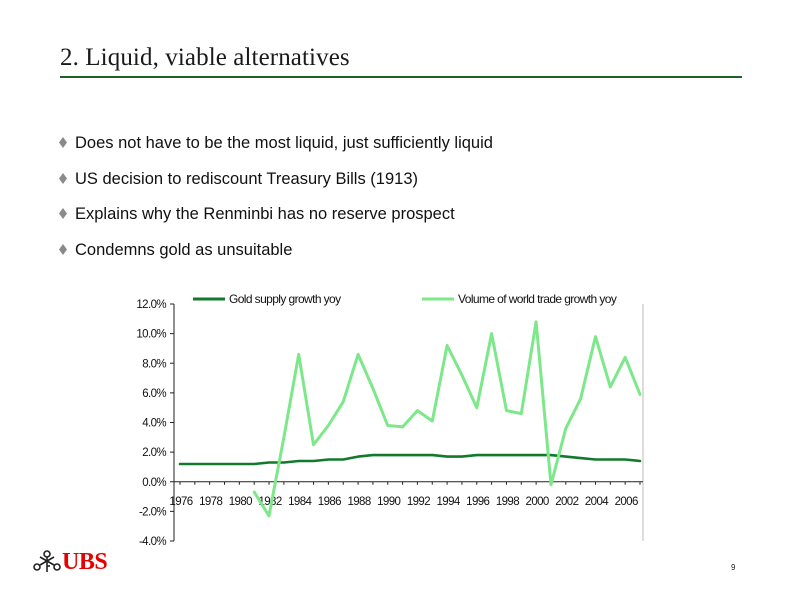 The image size is (792, 594). What do you see at coordinates (151, 305) in the screenshot?
I see `y-tick-label: 12.0%` at bounding box center [151, 305].